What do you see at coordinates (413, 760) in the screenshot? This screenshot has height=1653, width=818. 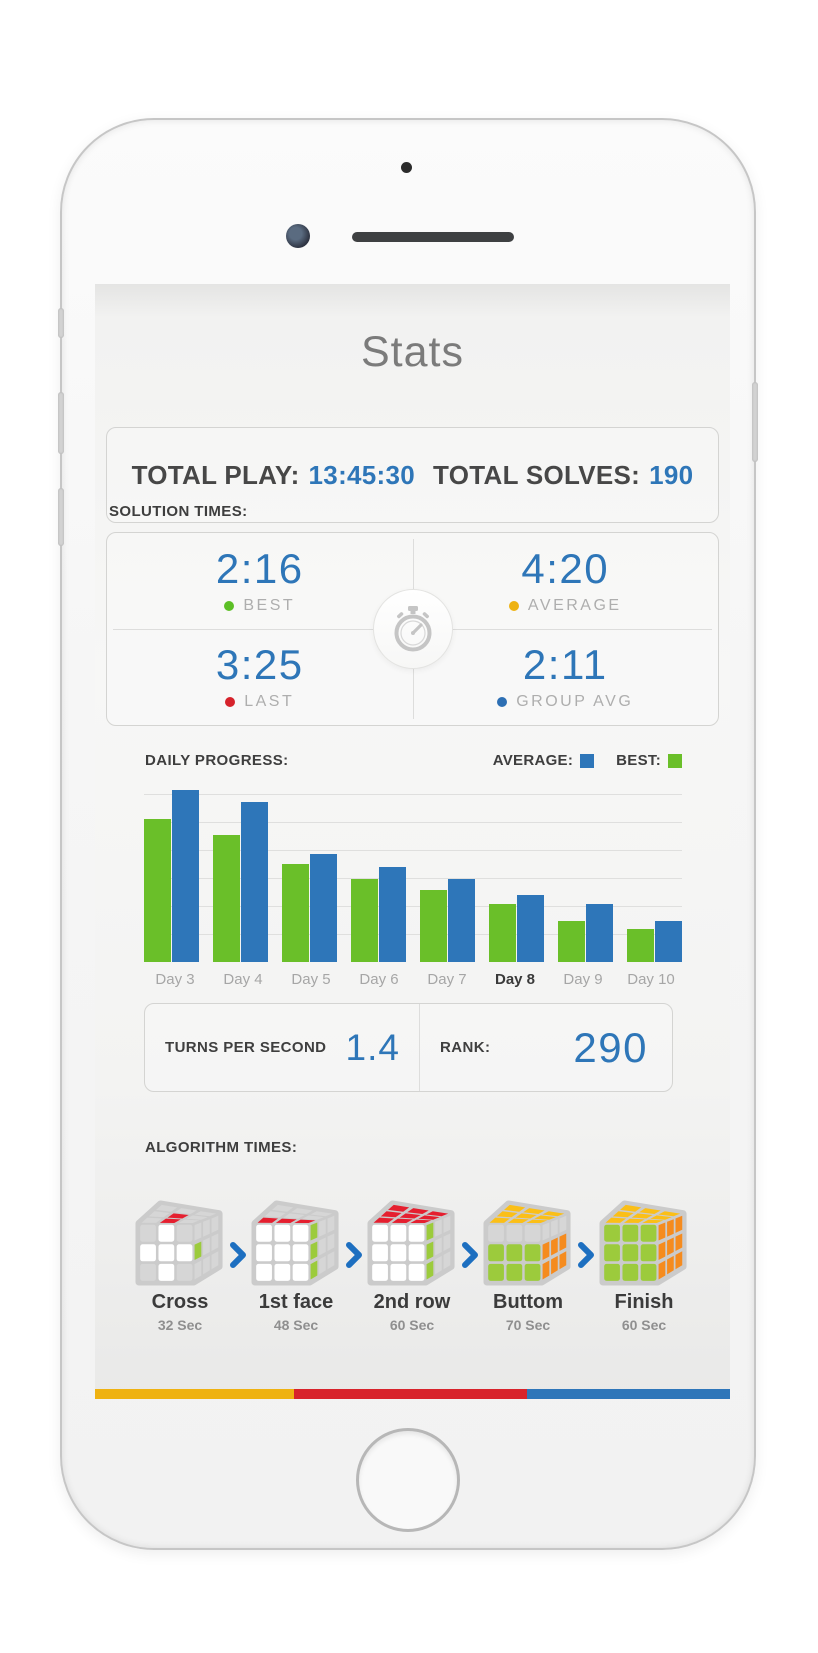 I see `daily-progress-header: DAILY PROGRESS: AVERAGE: BEST:` at bounding box center [413, 760].